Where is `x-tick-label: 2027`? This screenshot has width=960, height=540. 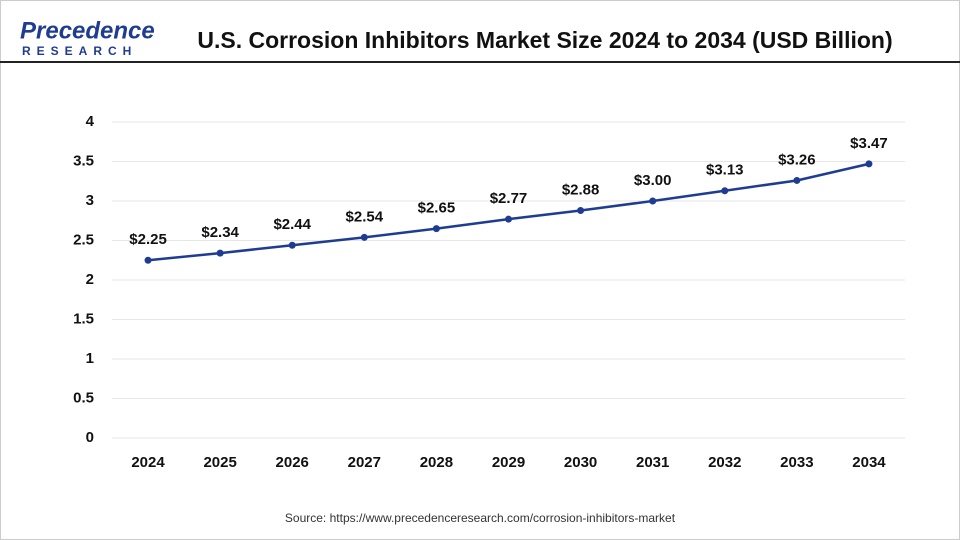 x-tick-label: 2027 is located at coordinates (364, 462).